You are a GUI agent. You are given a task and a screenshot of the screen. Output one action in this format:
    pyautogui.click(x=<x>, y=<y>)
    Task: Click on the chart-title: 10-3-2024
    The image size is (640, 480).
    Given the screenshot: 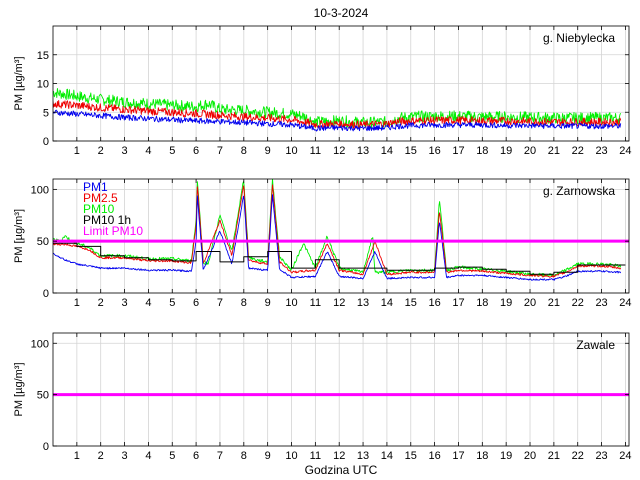 What is the action you would take?
    pyautogui.click(x=341, y=13)
    